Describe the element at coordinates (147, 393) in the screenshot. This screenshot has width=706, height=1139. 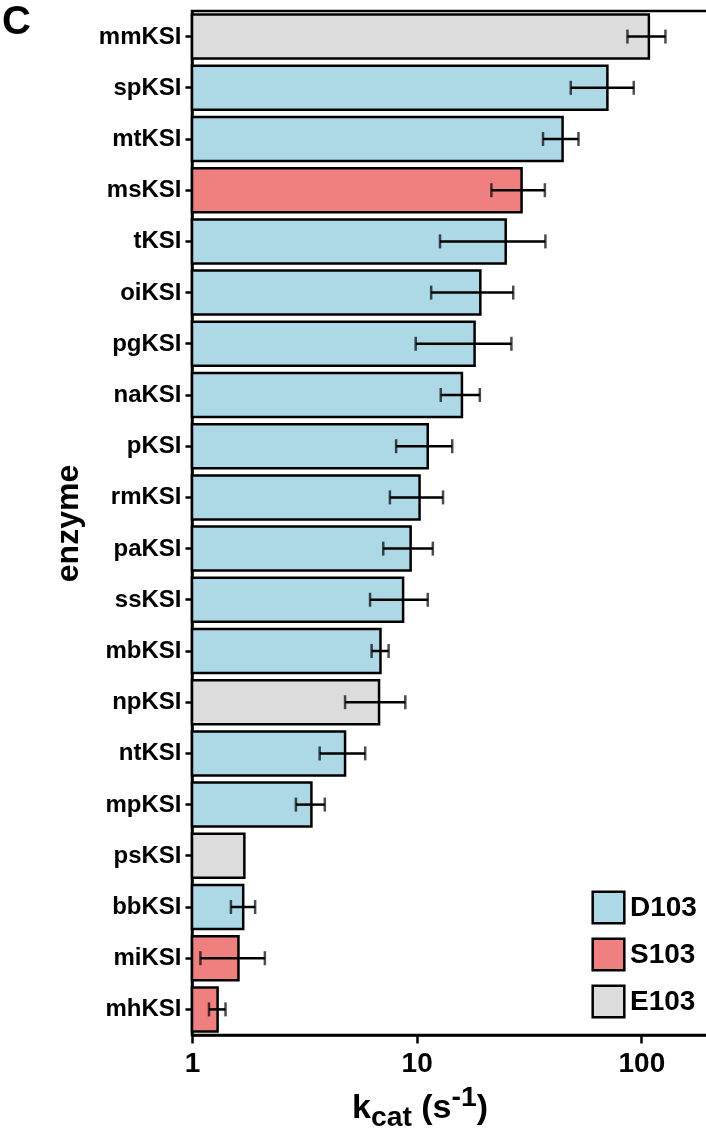
I see `y-tick-label: naKSI` at that location.